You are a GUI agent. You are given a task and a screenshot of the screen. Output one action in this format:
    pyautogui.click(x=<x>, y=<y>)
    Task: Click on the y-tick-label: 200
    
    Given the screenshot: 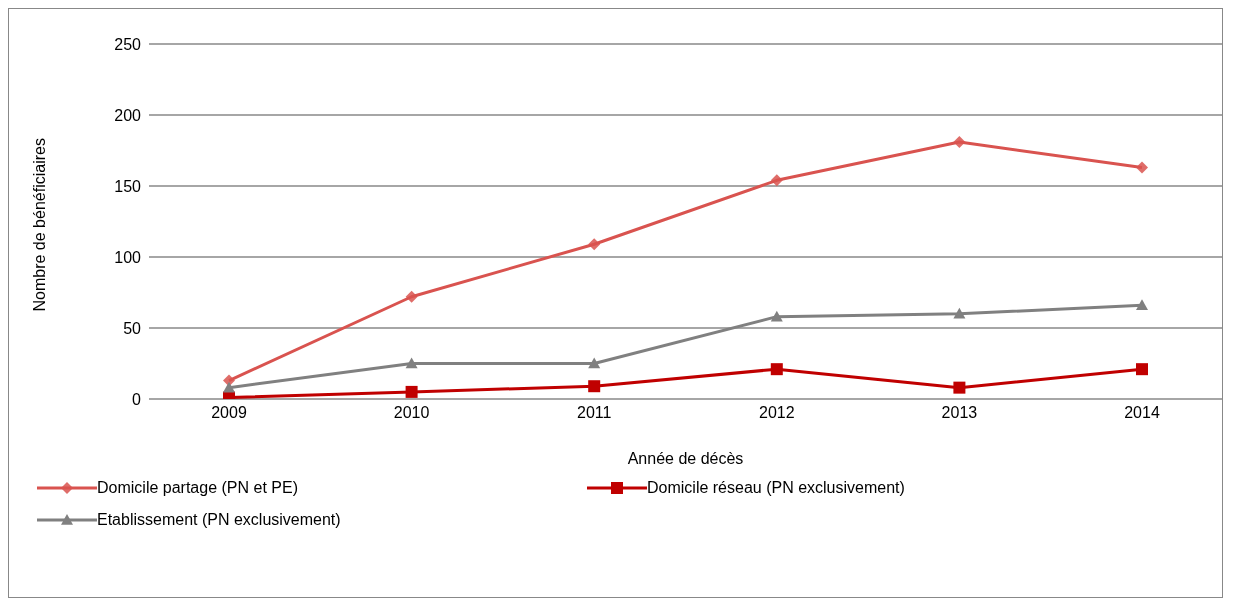 What is the action you would take?
    pyautogui.click(x=128, y=115)
    